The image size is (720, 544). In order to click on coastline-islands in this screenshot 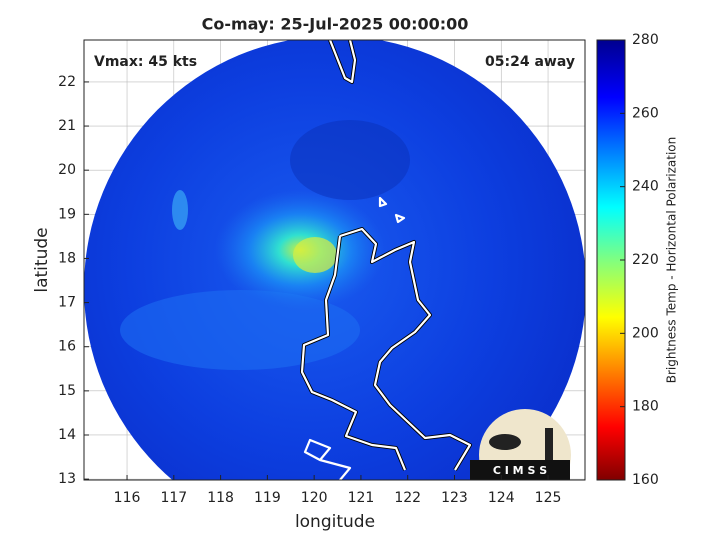, I will do `click(354, 338)`.